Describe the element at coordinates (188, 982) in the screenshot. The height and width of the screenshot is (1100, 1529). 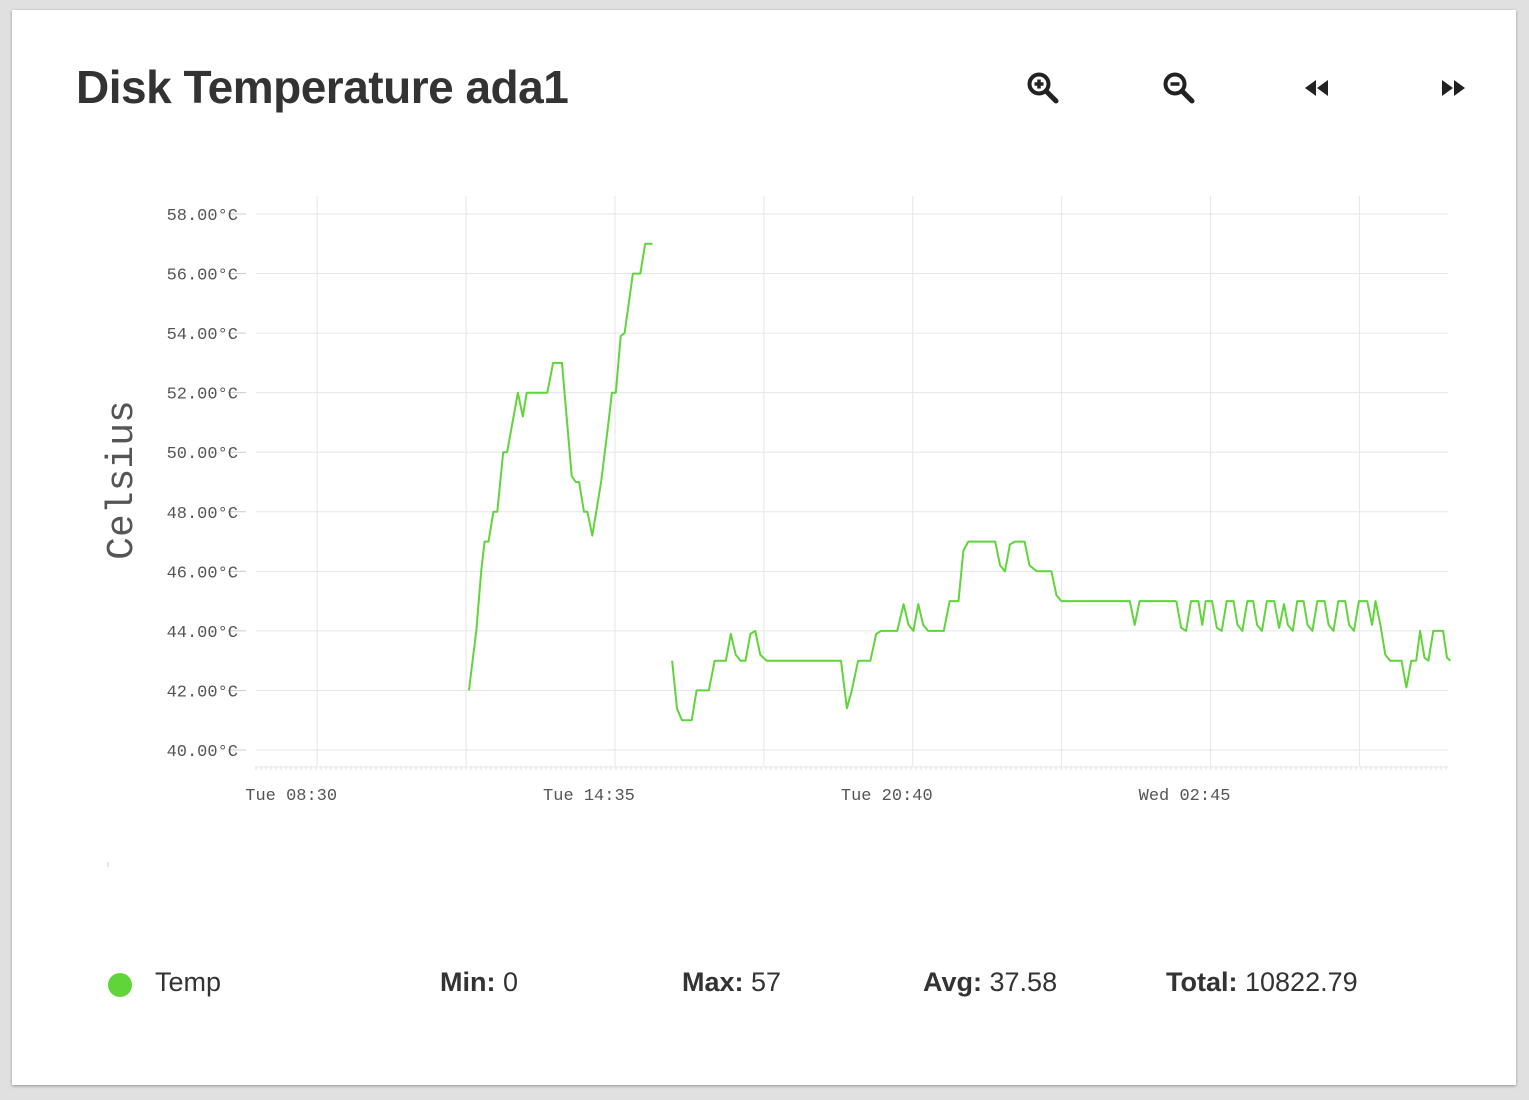
I see `legend-series-name: Temp` at that location.